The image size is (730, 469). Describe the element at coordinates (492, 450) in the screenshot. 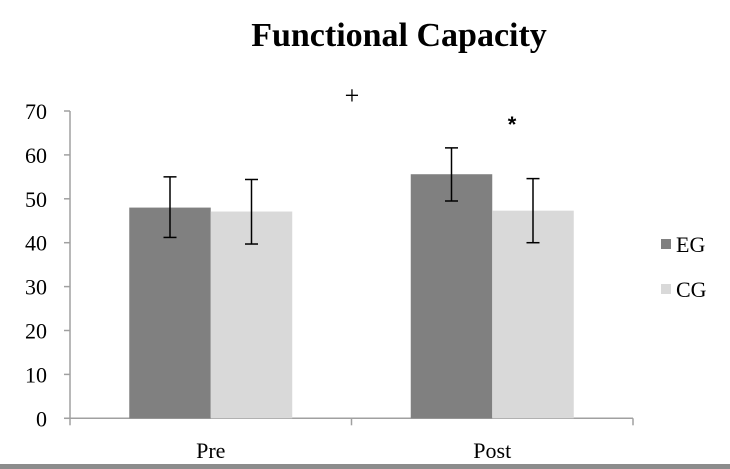

I see `x-tick-label: Post` at that location.